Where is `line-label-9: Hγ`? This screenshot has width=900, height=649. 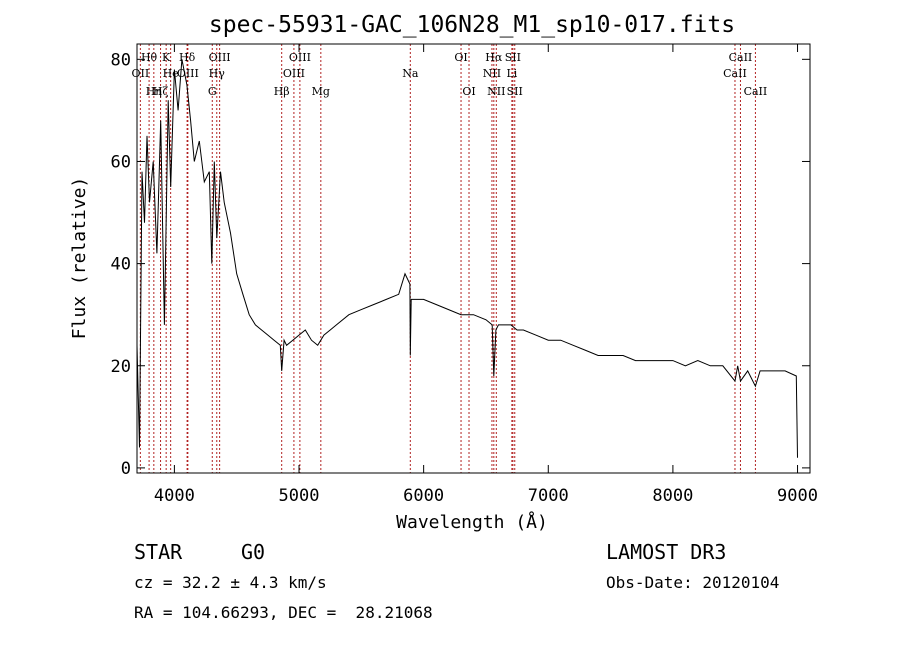 line-label-9: Hγ is located at coordinates (217, 73).